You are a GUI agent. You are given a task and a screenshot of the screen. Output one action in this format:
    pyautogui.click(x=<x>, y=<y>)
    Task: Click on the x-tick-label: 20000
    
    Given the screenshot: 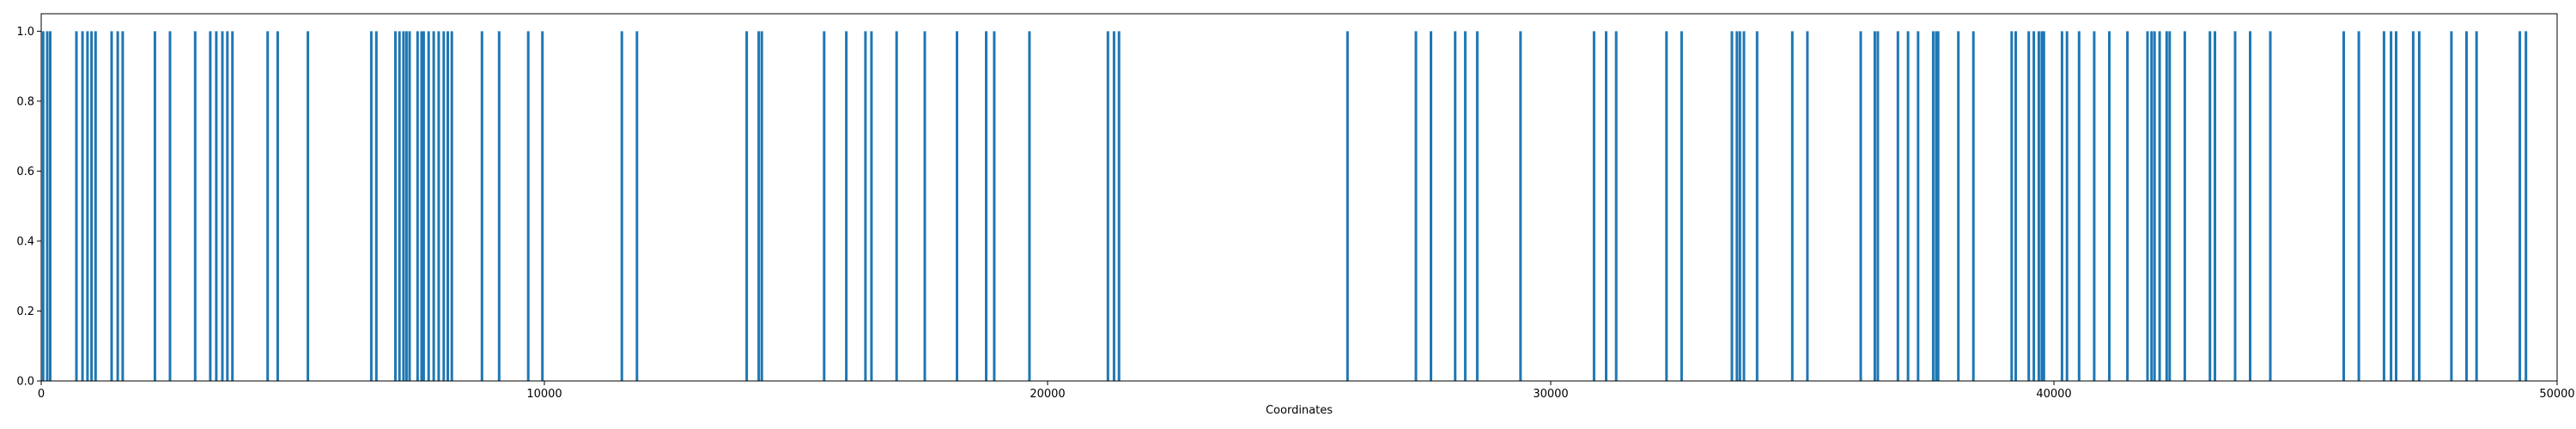 What is the action you would take?
    pyautogui.click(x=1047, y=394)
    